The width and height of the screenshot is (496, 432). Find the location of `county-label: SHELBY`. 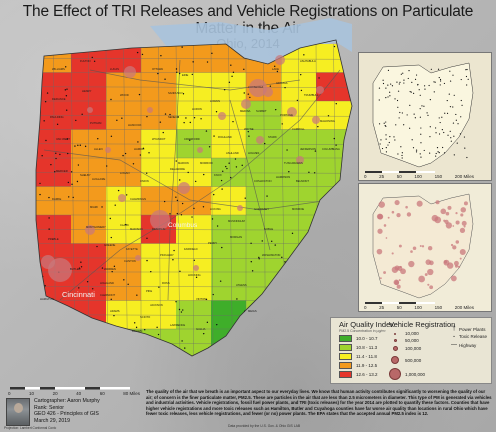

county-label: SHELBY is located at coordinates (85, 175).